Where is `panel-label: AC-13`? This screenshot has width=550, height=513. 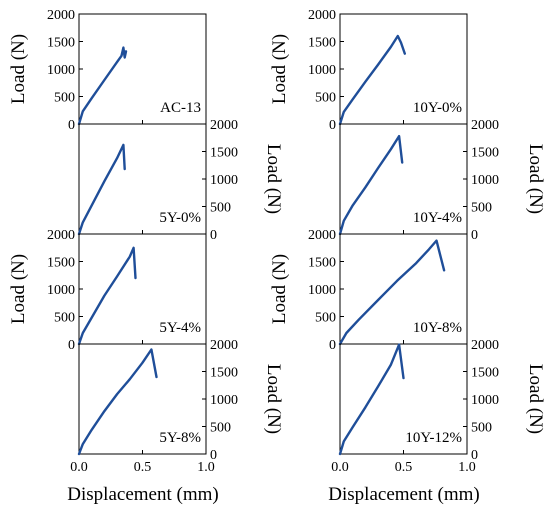
panel-label: AC-13 is located at coordinates (180, 108).